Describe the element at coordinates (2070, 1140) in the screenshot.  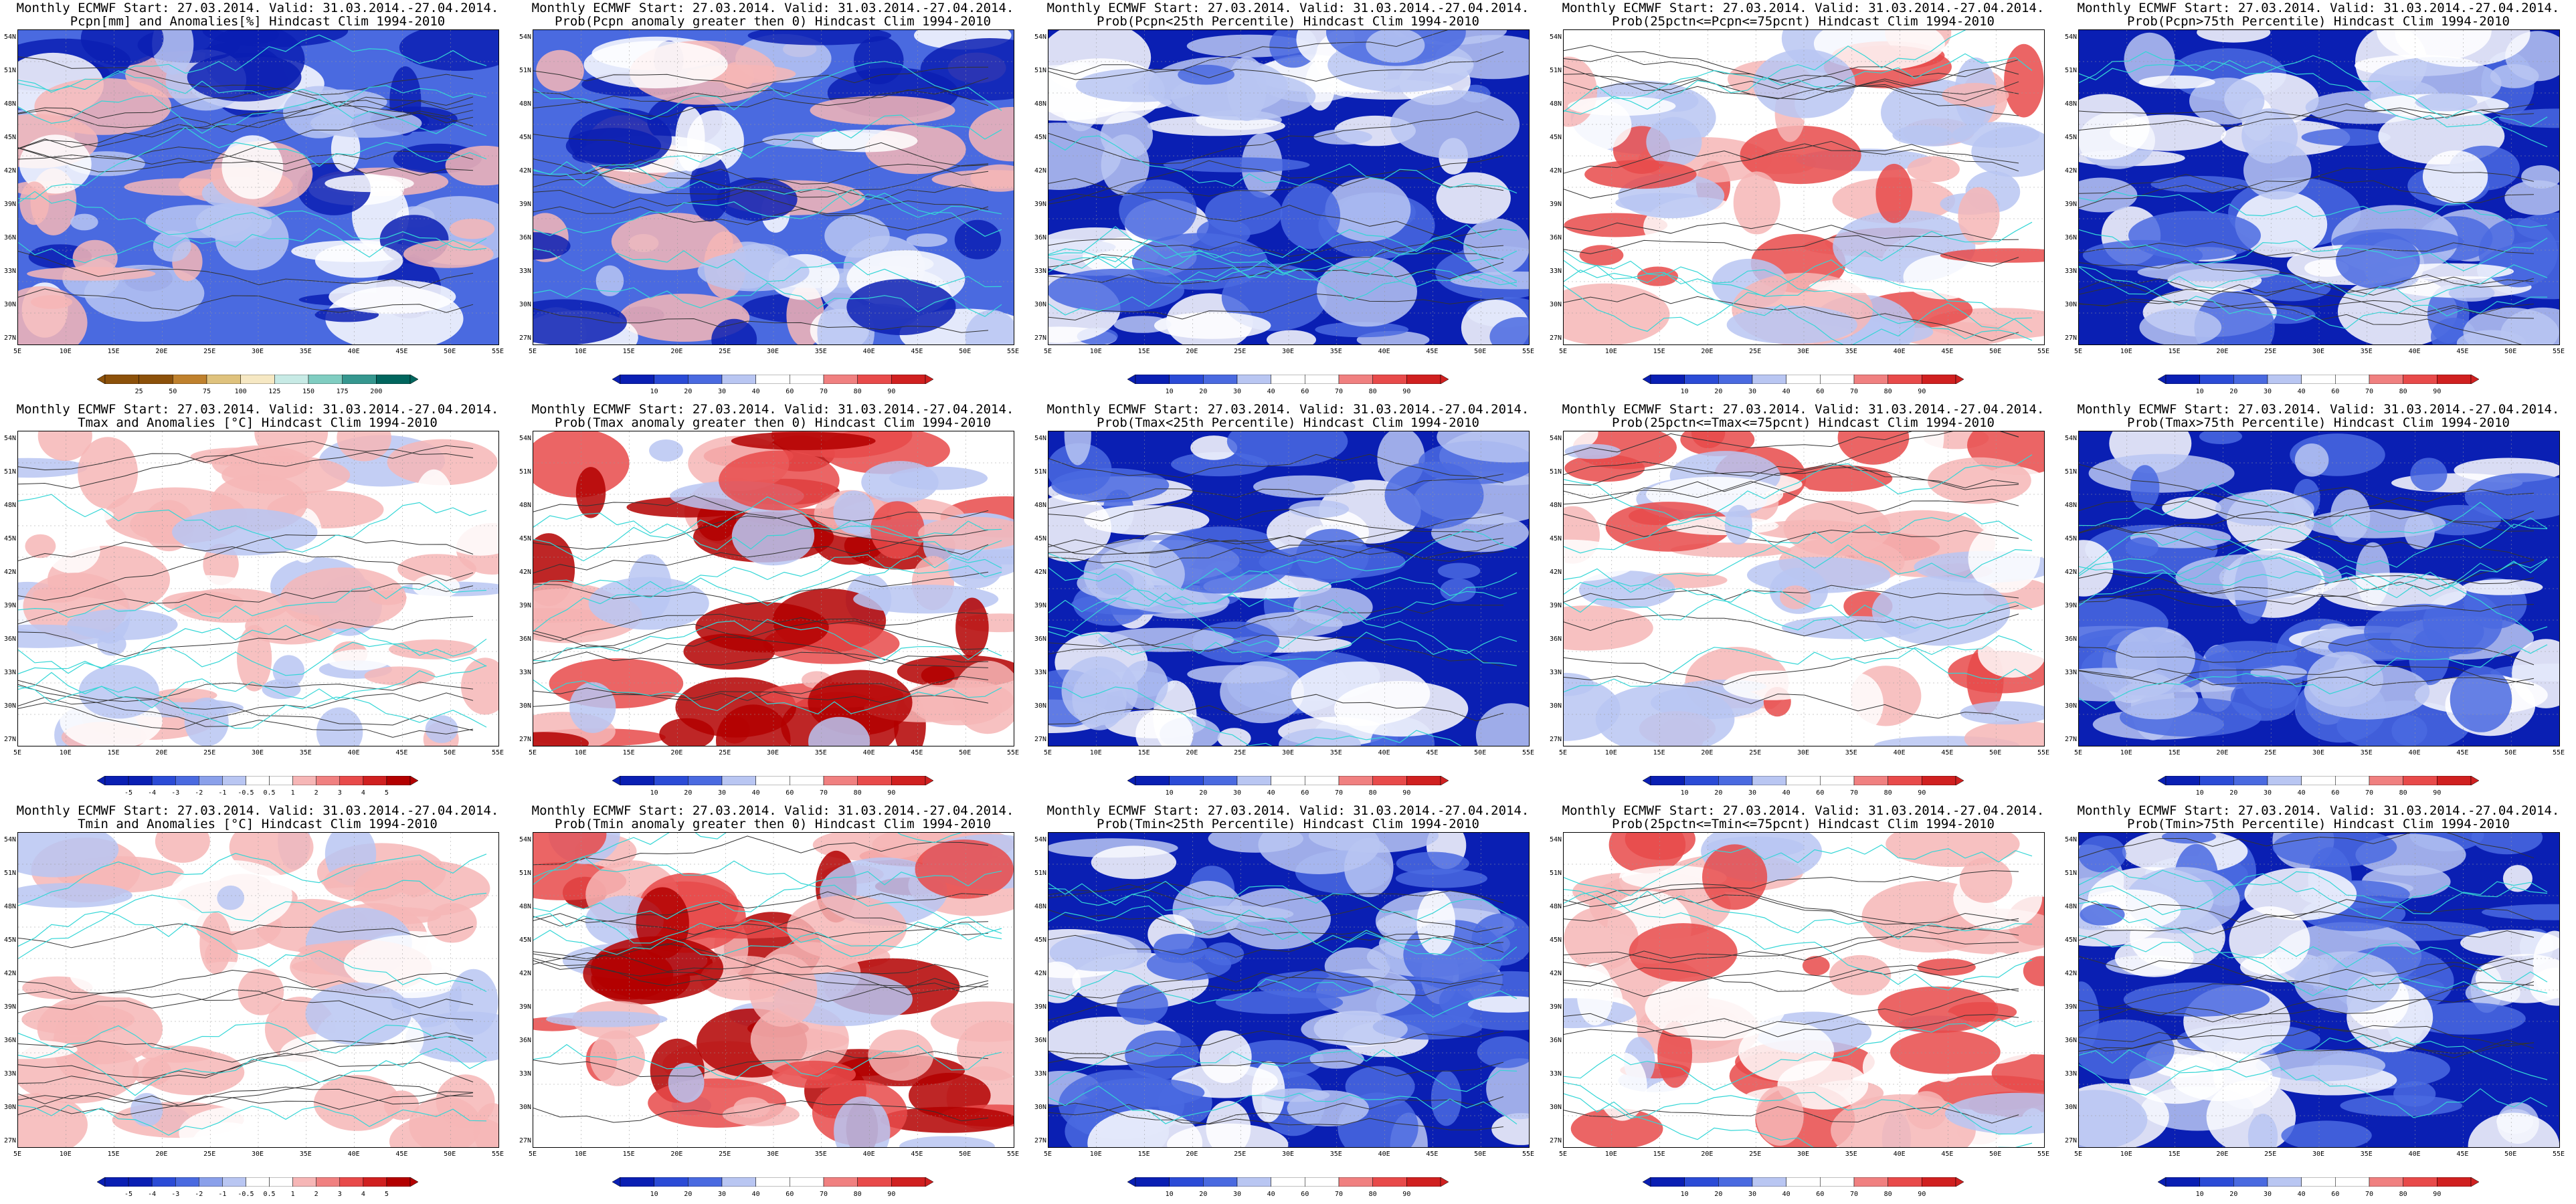
I see `latitude-label: 27N` at that location.